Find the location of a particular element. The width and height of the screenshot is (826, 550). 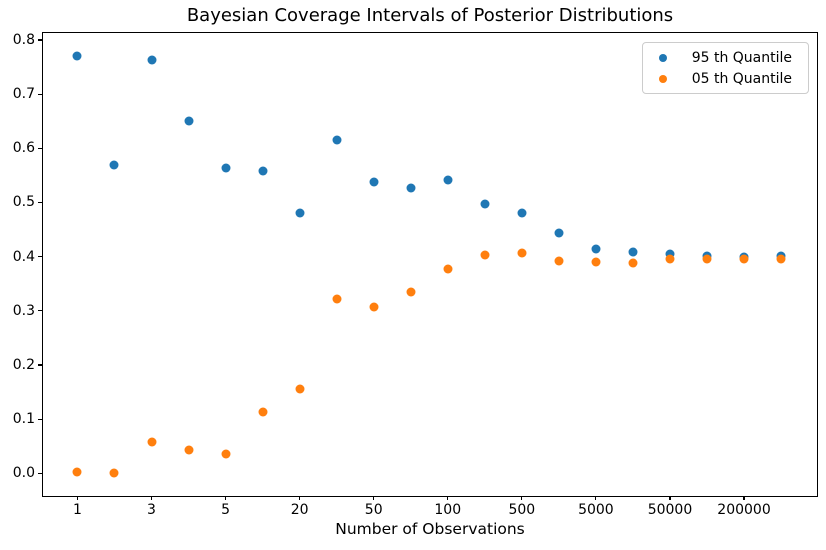

legend-entry: 05 th Quantile is located at coordinates (717, 78).